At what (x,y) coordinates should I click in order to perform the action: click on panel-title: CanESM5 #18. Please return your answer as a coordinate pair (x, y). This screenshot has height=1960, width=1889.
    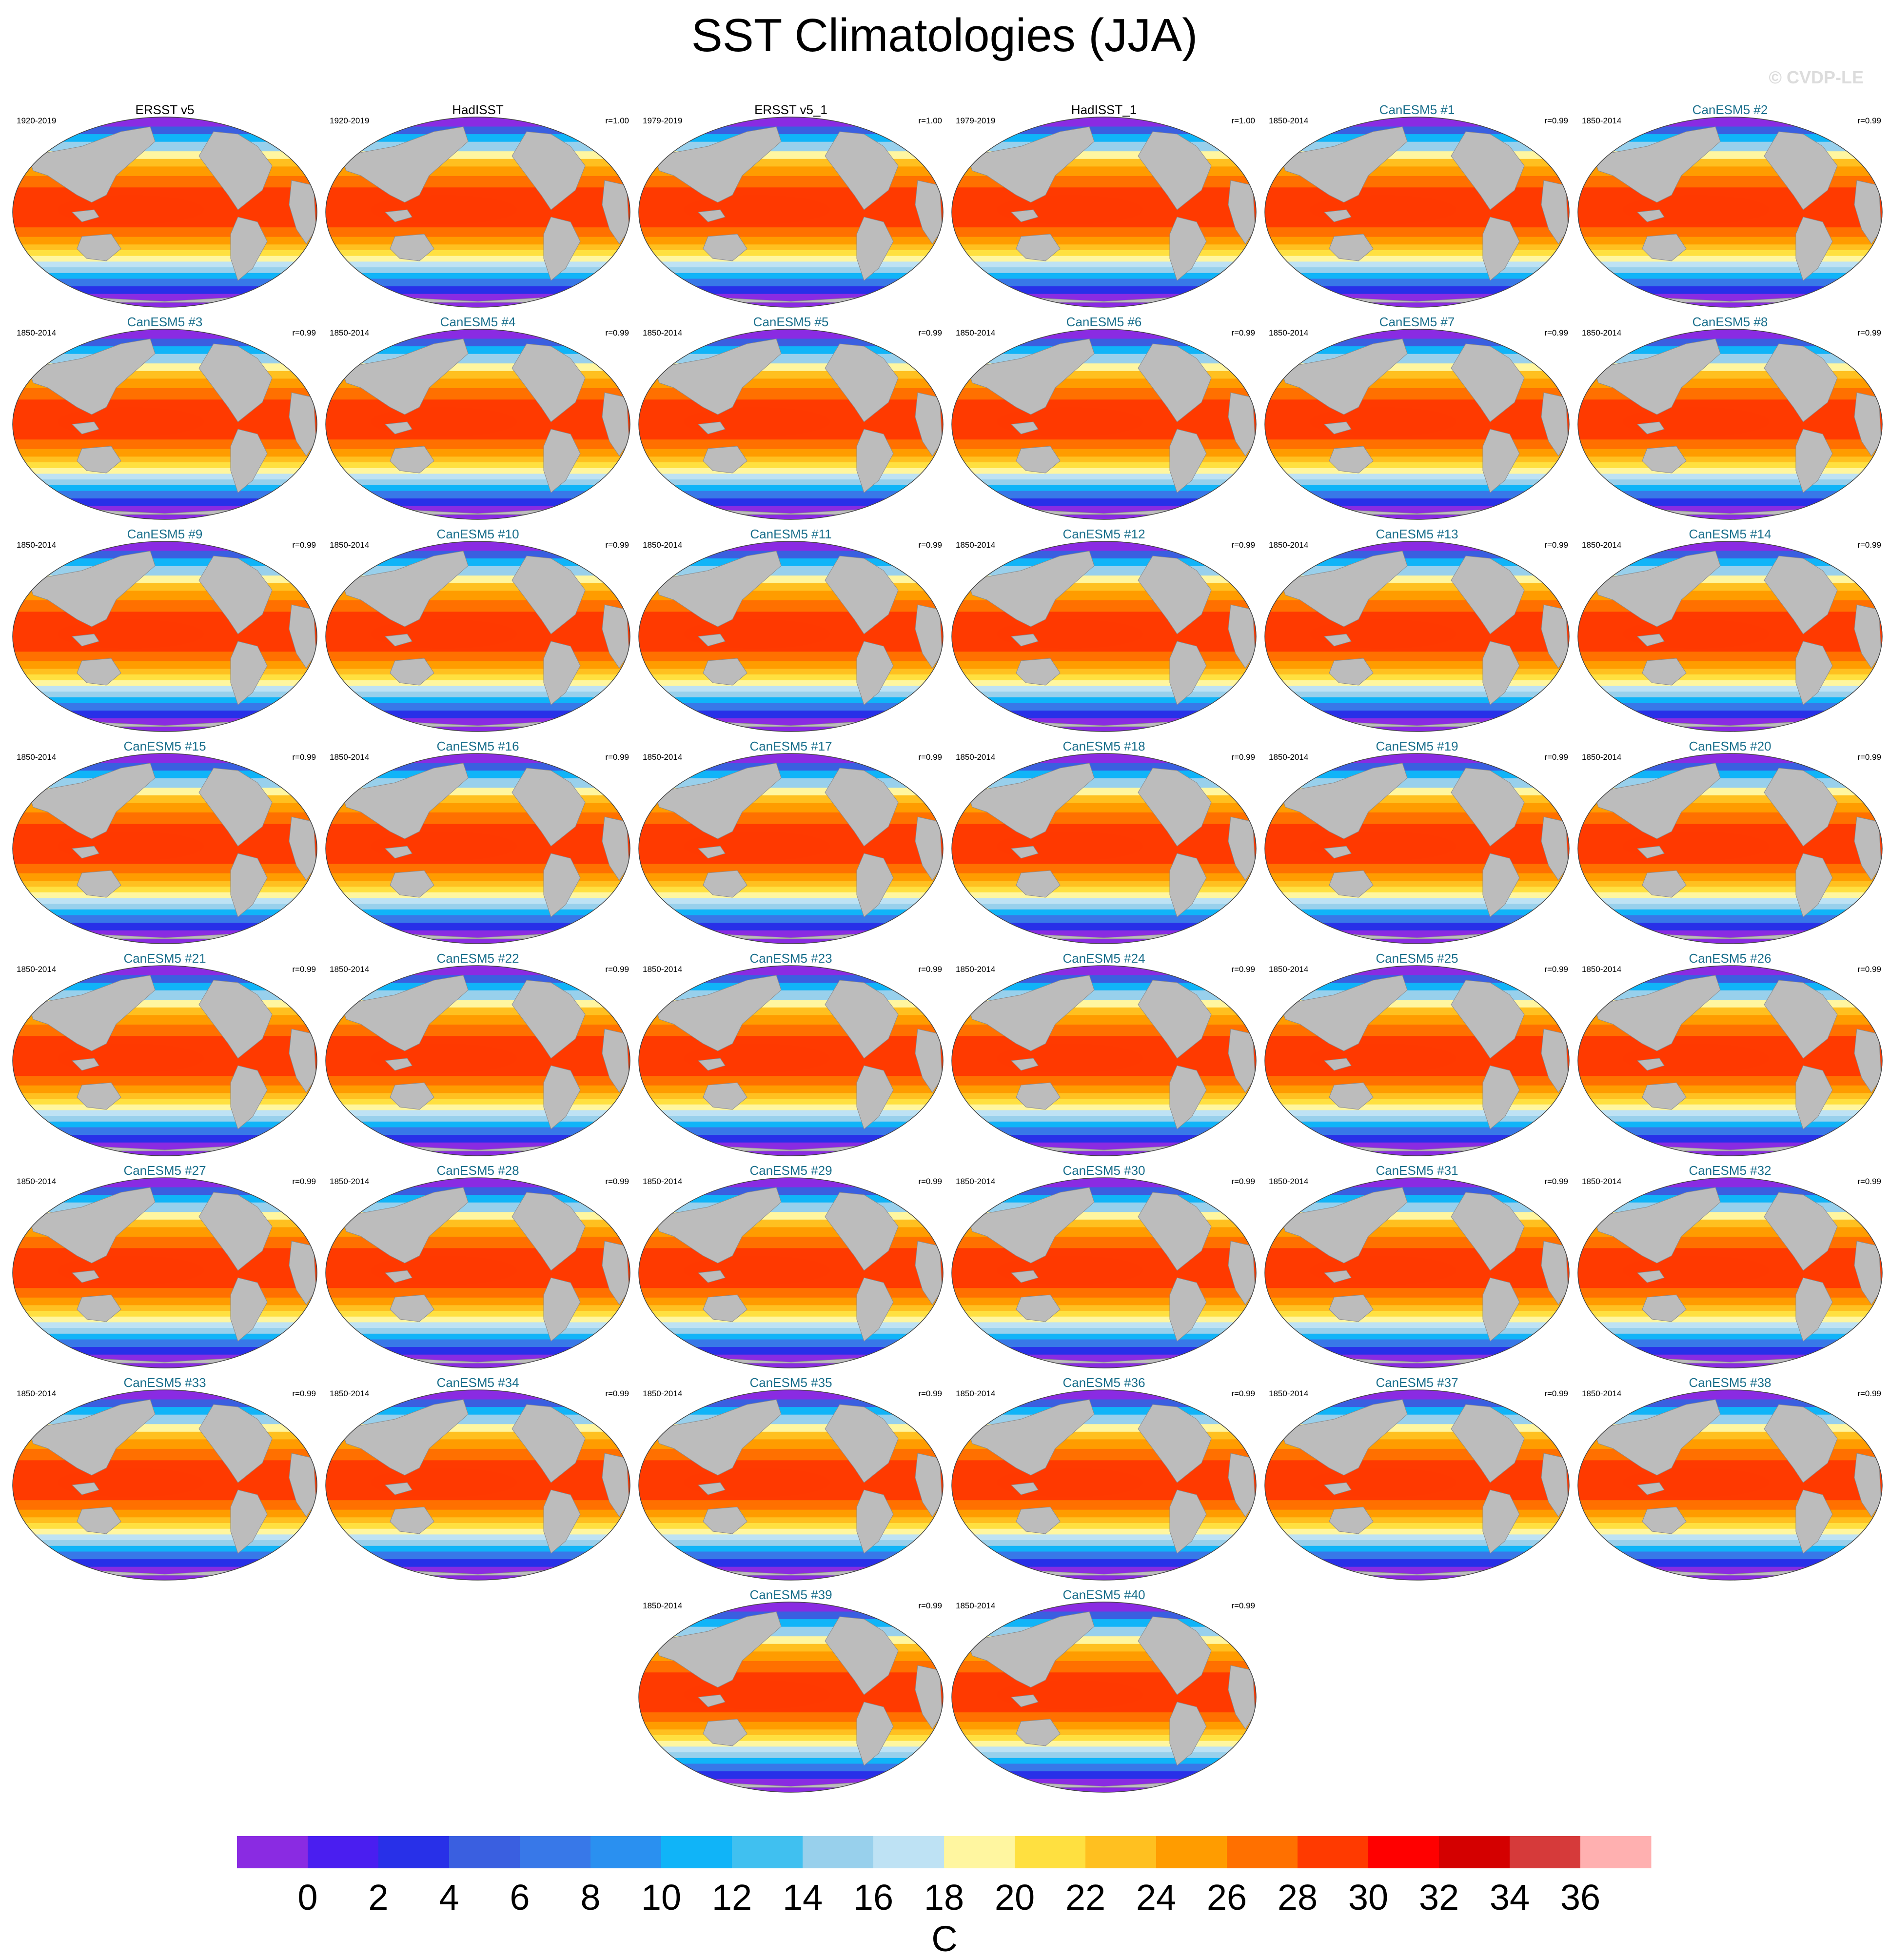
    Looking at the image, I should click on (1104, 746).